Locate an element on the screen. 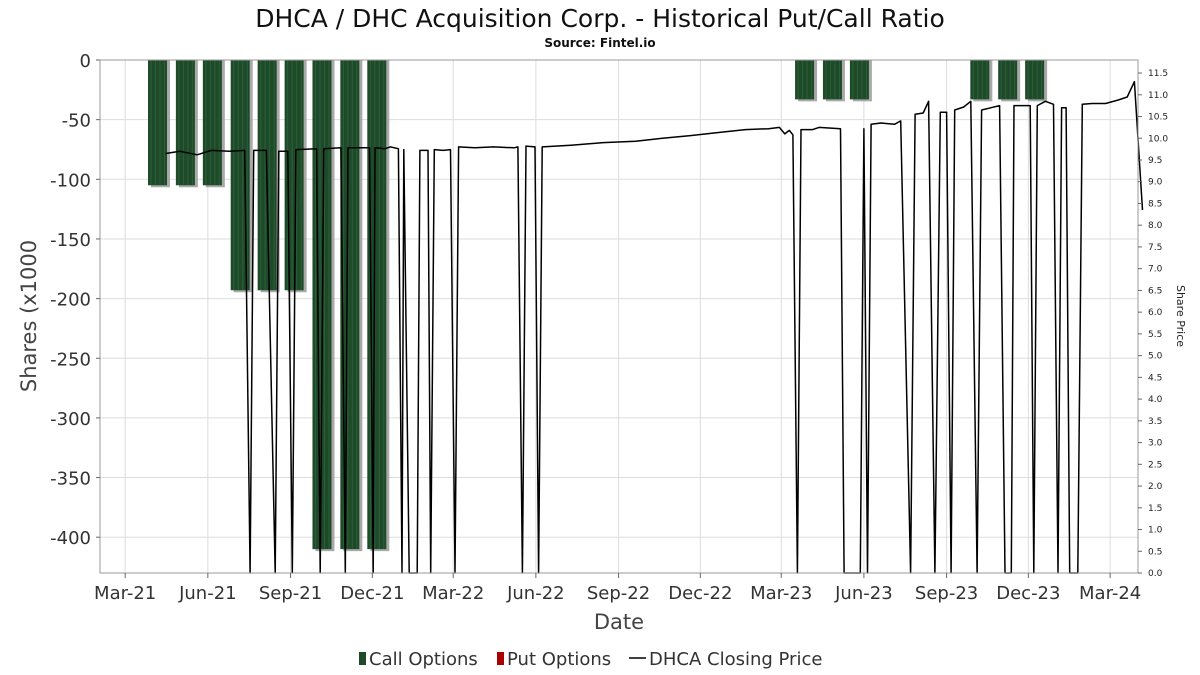  y2-tick-label: 2.5 is located at coordinates (1155, 465).